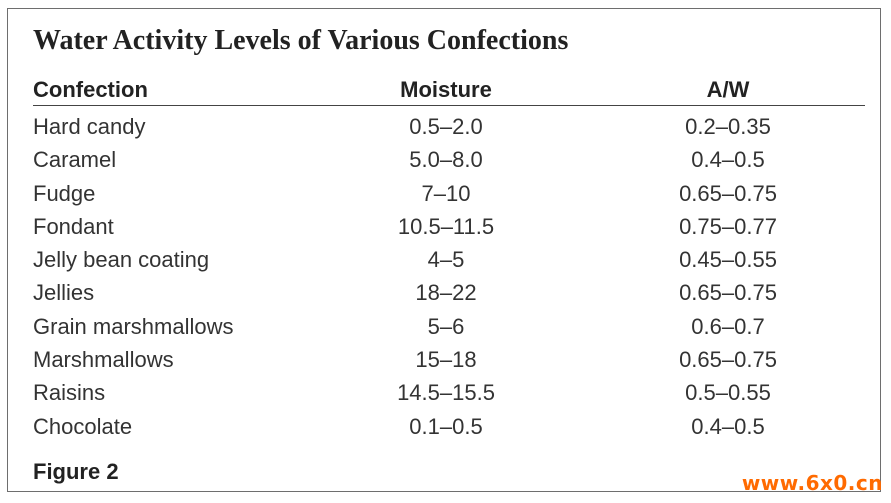 The height and width of the screenshot is (503, 891). Describe the element at coordinates (446, 326) in the screenshot. I see `moisture-cell: 5–6` at that location.